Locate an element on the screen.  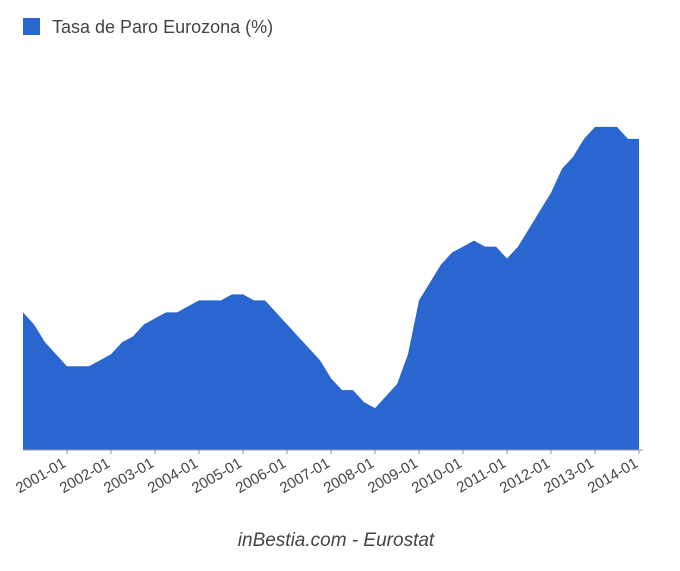
x-tick-label: 2014-01 is located at coordinates (613, 476).